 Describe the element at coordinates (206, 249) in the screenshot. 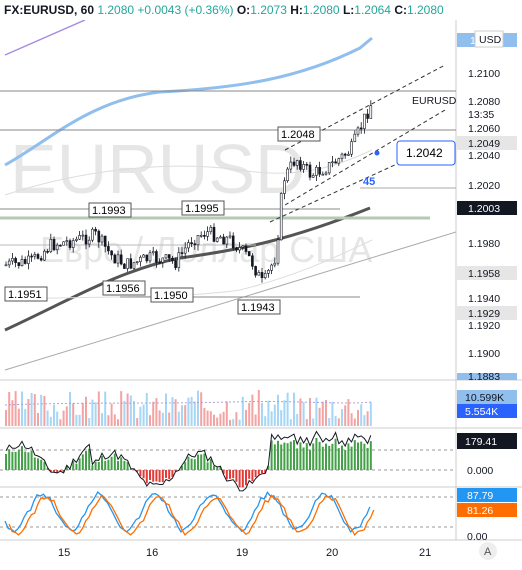

I see `watermark-description: Евро / Доллар США` at that location.